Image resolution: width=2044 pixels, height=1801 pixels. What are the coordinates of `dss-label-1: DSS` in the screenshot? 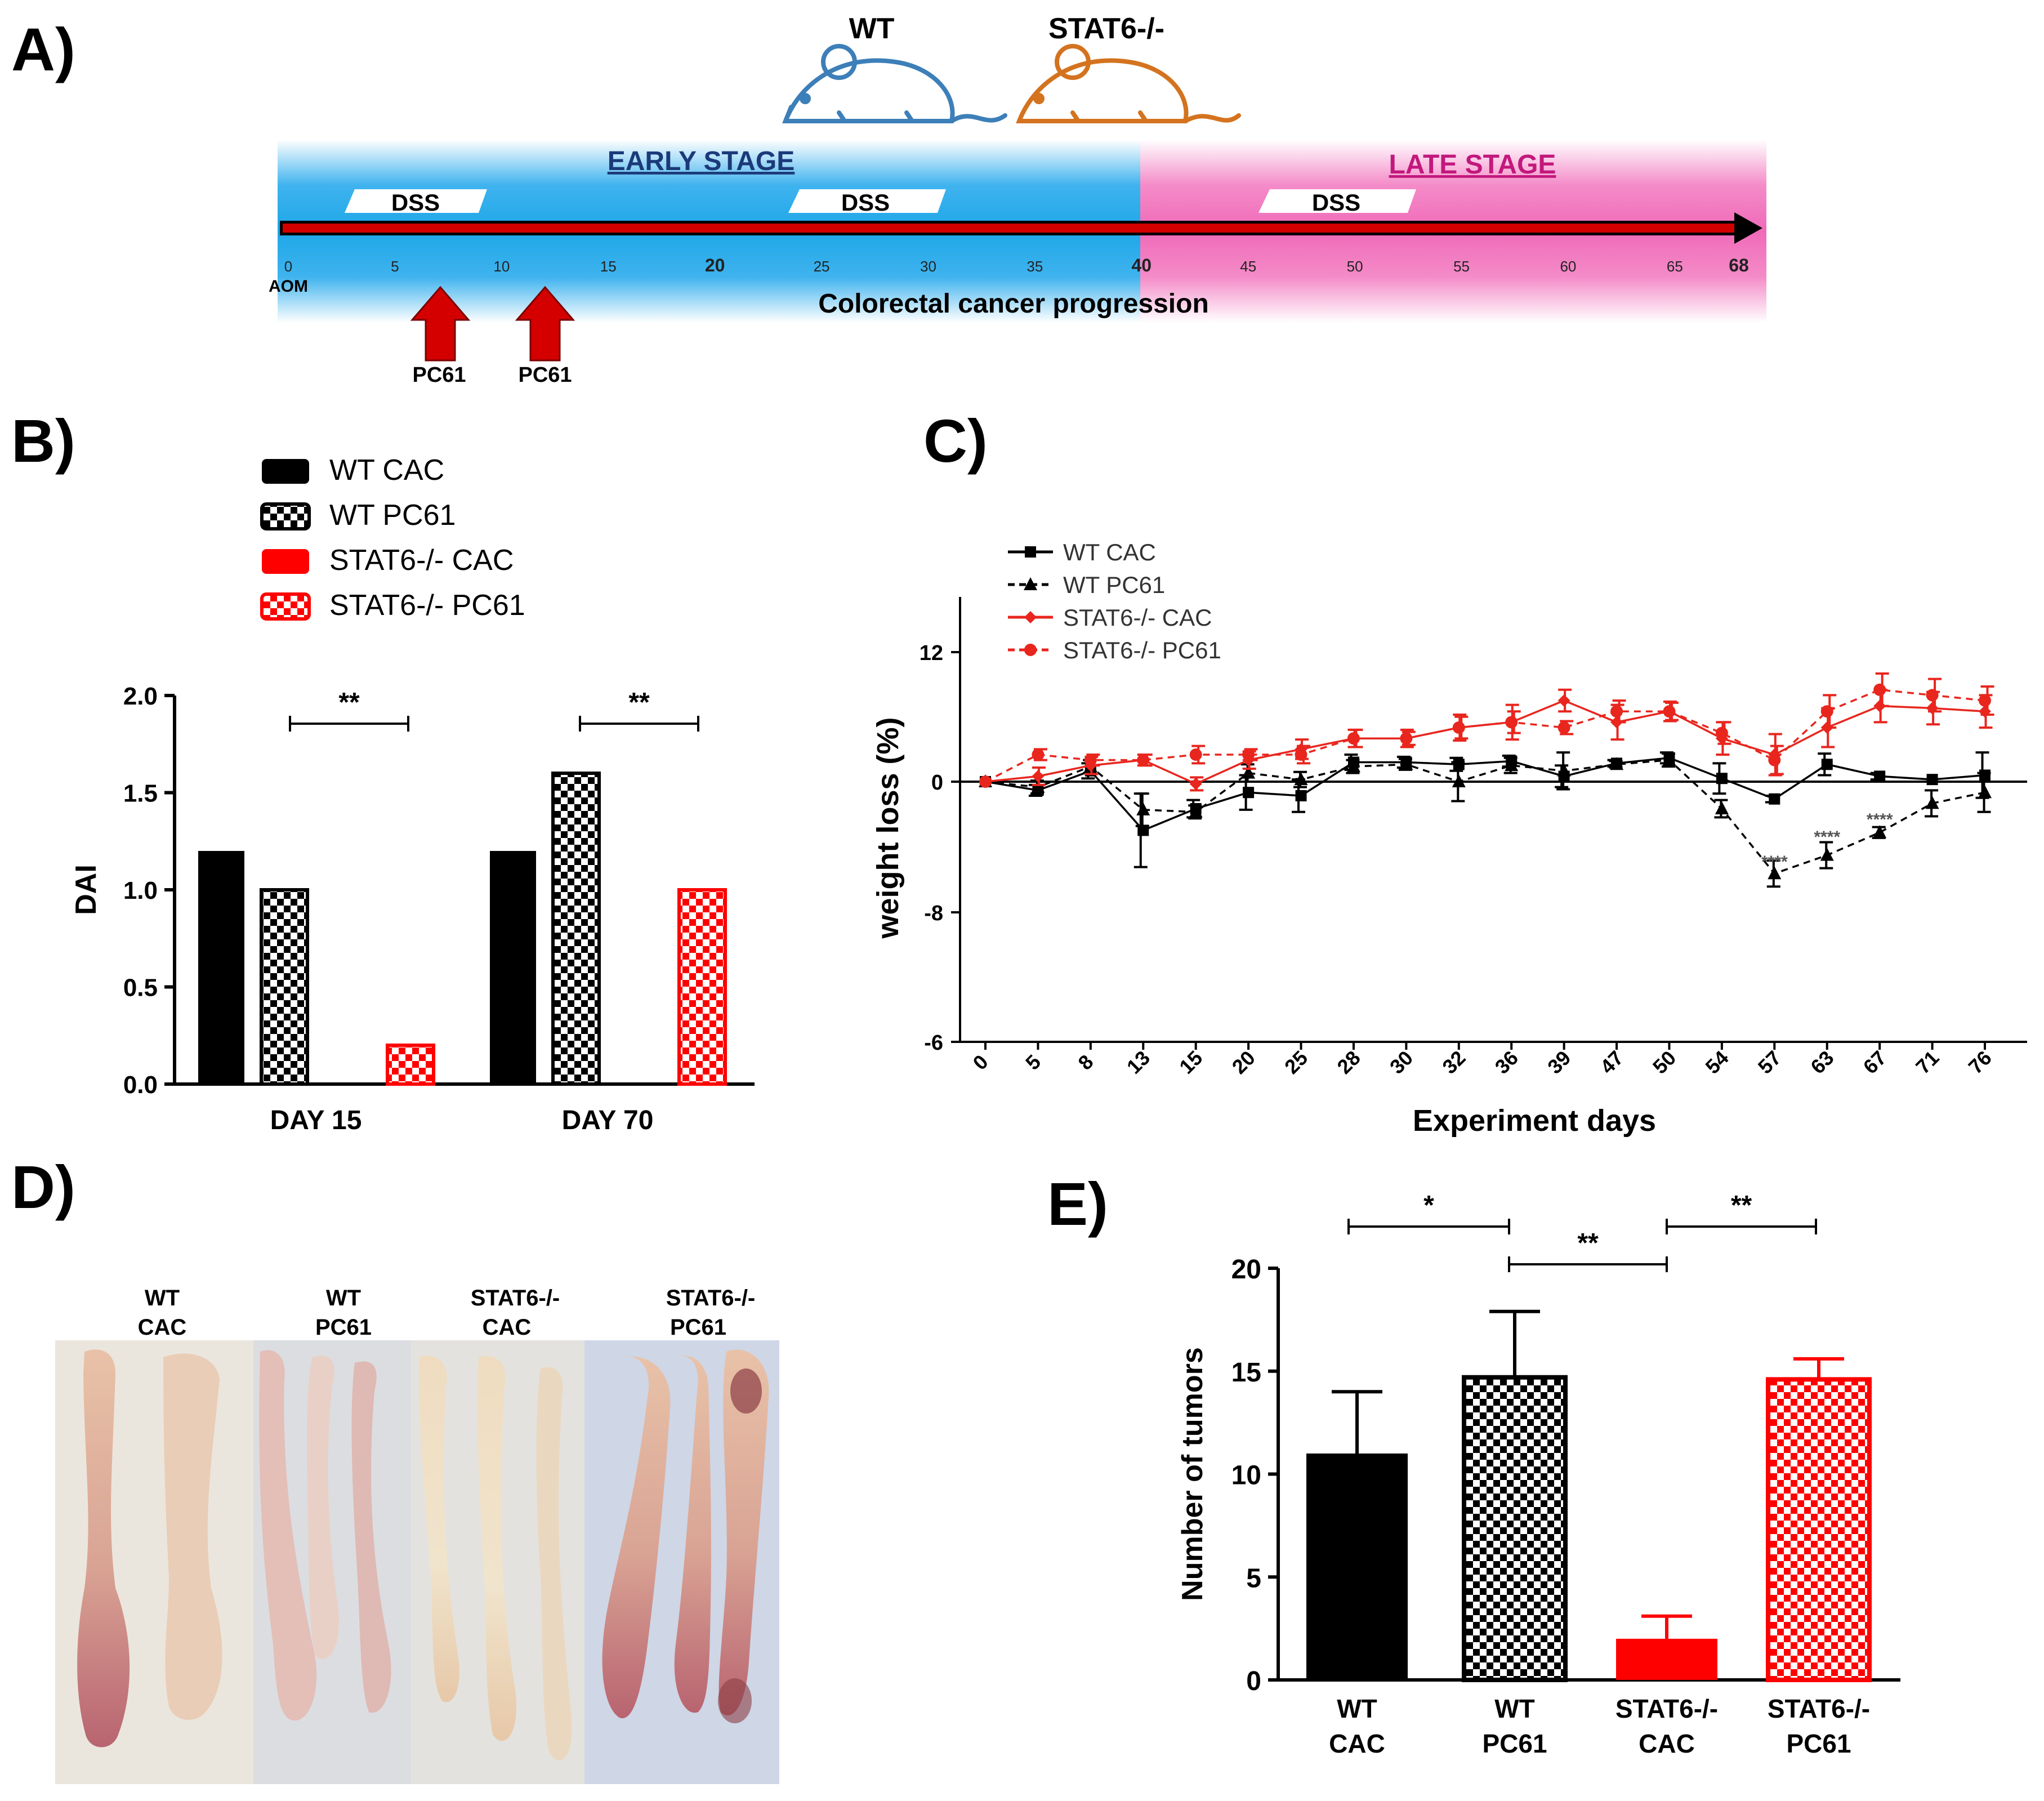 It's located at (415, 202).